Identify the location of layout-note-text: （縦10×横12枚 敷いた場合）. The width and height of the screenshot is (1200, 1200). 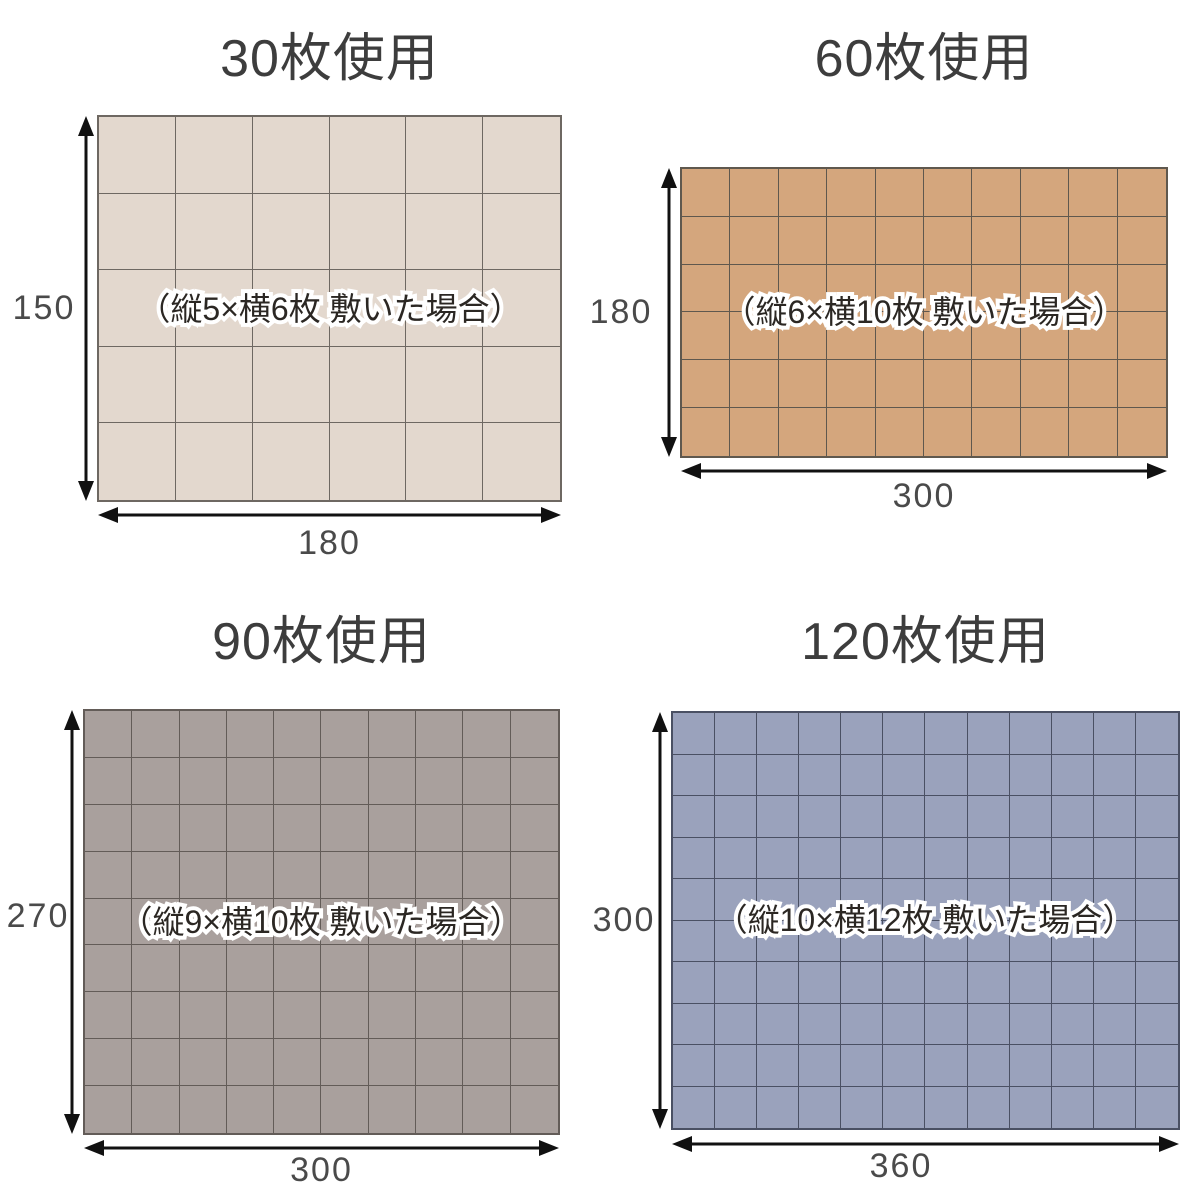
(925, 919).